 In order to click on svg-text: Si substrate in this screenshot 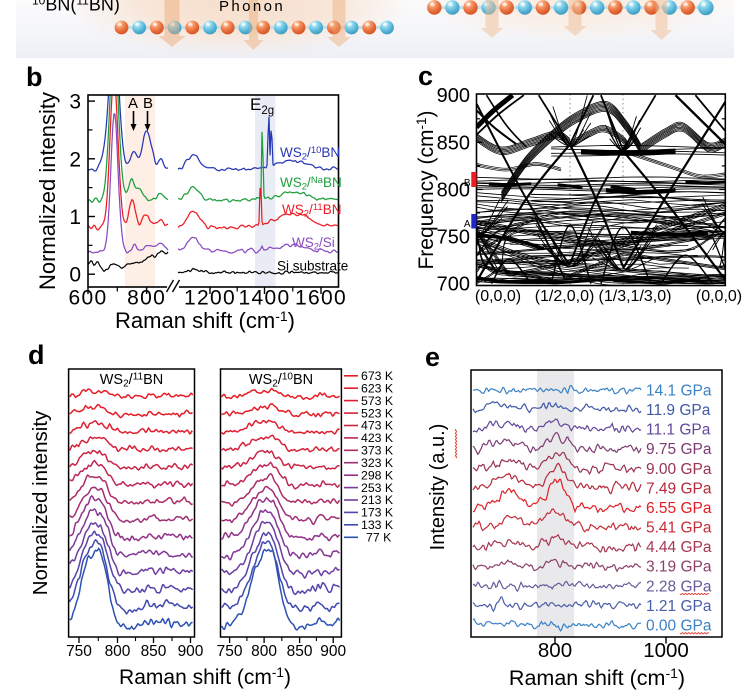, I will do `click(312, 266)`.